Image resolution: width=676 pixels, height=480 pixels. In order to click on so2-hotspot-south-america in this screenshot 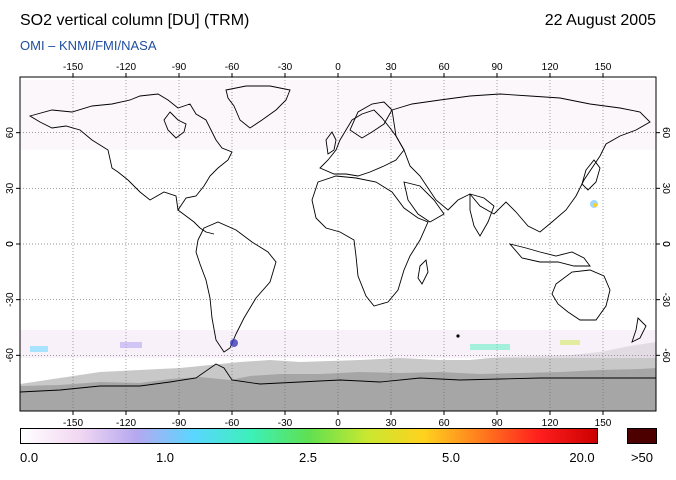, I will do `click(234, 343)`.